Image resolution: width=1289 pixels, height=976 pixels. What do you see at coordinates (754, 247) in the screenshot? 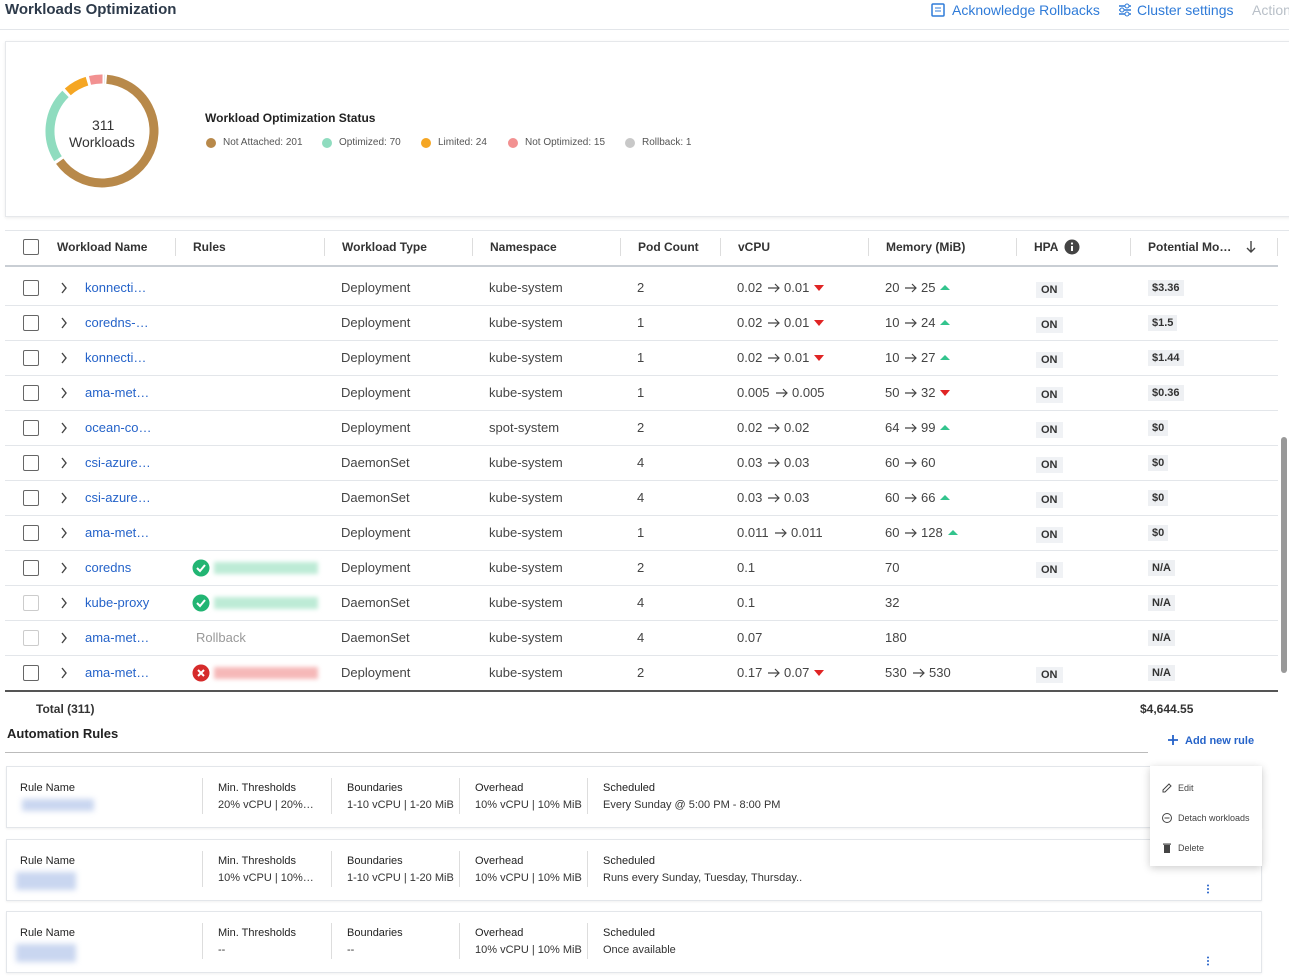
I see `column-header: vCPU` at bounding box center [754, 247].